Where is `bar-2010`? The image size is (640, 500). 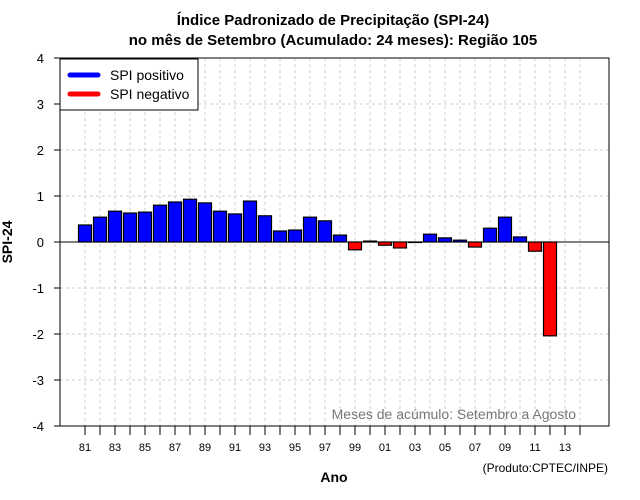 bar-2010 is located at coordinates (520, 239).